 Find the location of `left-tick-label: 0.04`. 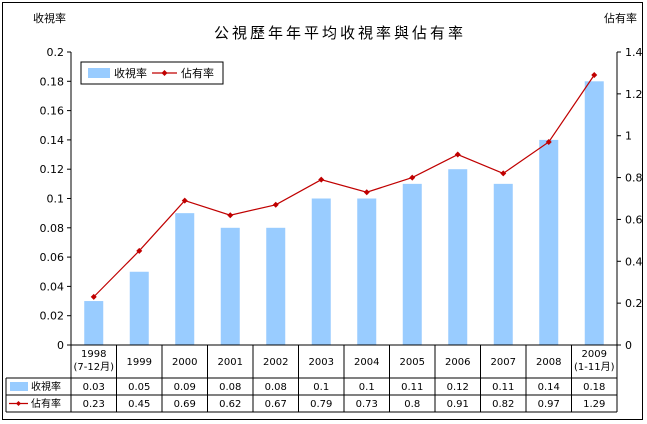

left-tick-label: 0.04 is located at coordinates (52, 286).